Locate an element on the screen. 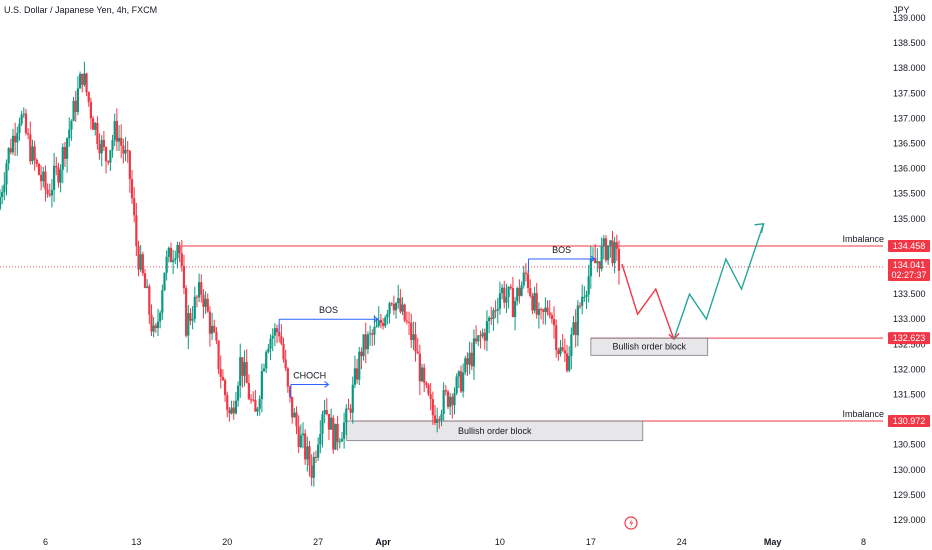  price-tag: 130.972 is located at coordinates (909, 420).